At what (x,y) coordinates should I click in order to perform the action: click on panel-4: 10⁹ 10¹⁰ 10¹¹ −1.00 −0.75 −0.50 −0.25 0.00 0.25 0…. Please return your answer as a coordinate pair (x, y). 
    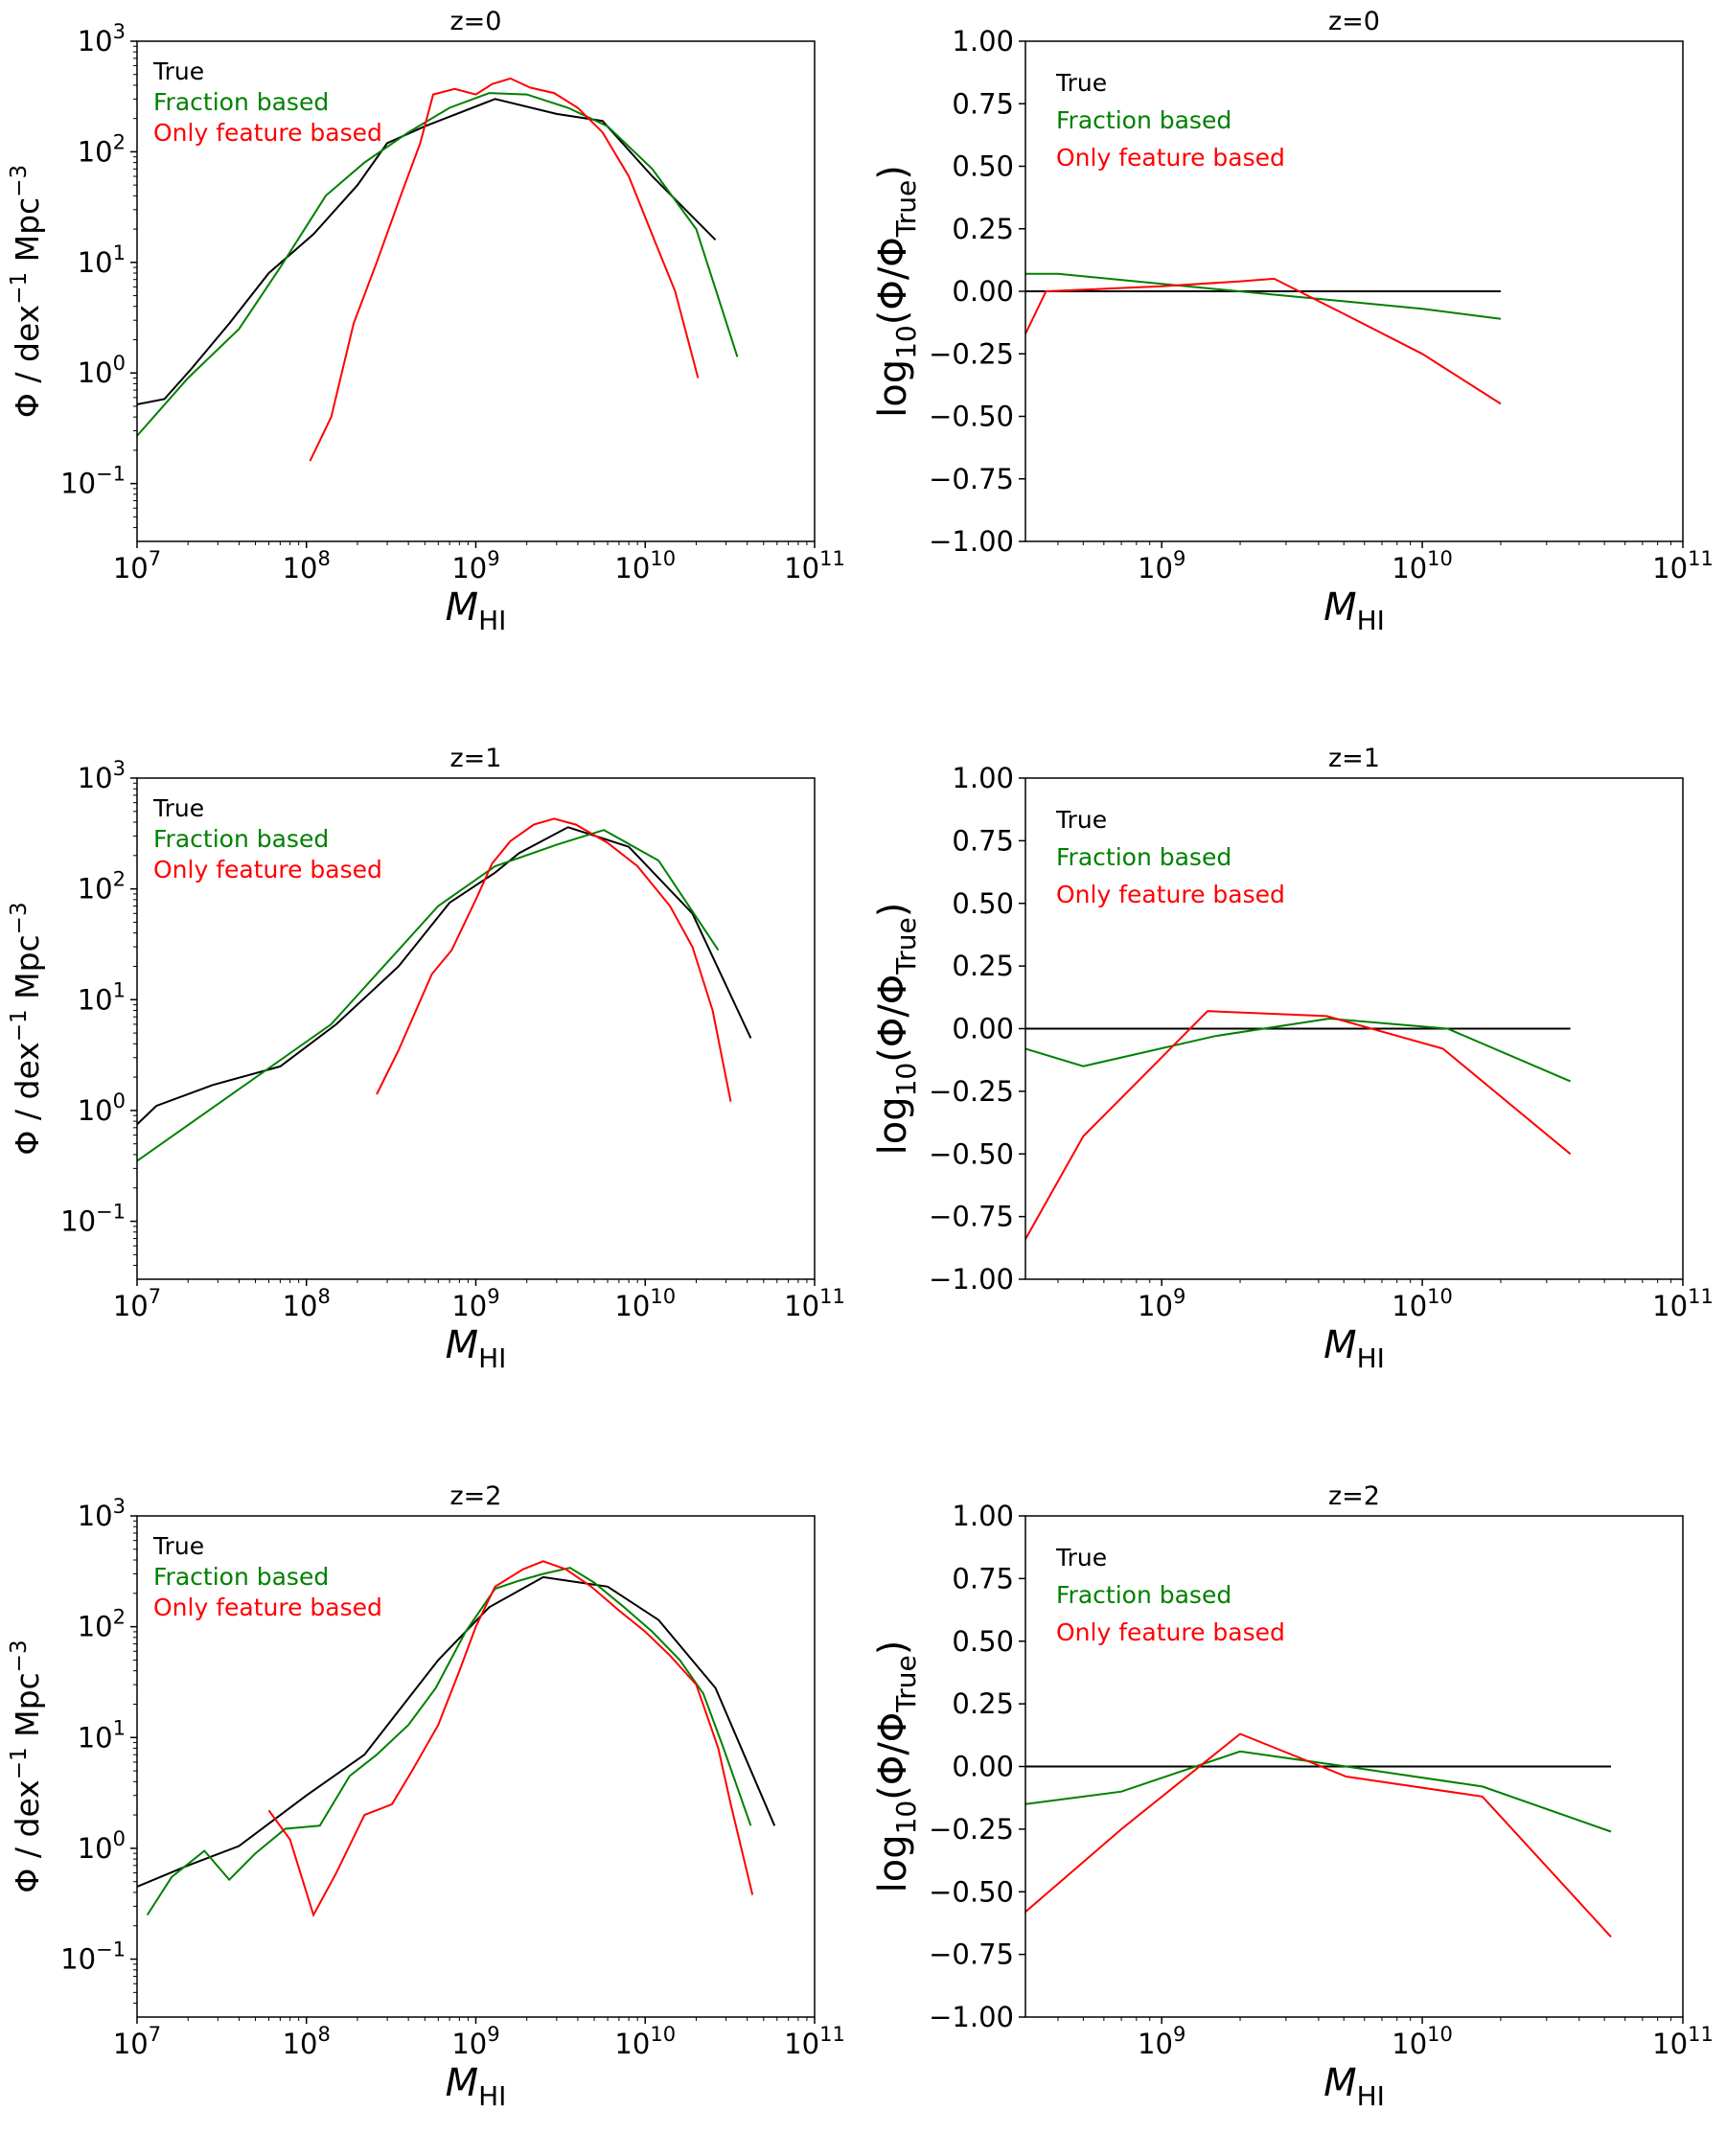
    Looking at the image, I should click on (1292, 1059).